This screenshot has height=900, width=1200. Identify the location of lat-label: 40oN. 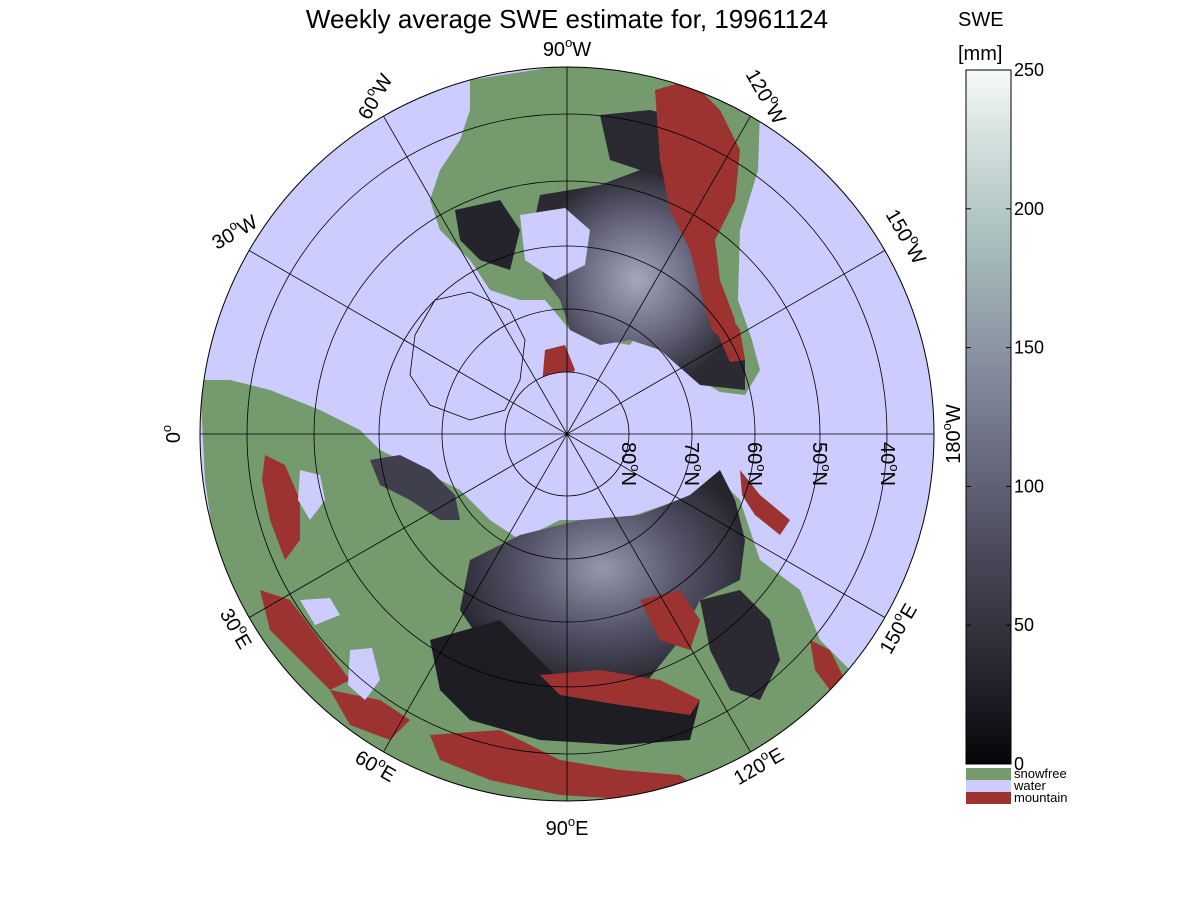
(889, 464).